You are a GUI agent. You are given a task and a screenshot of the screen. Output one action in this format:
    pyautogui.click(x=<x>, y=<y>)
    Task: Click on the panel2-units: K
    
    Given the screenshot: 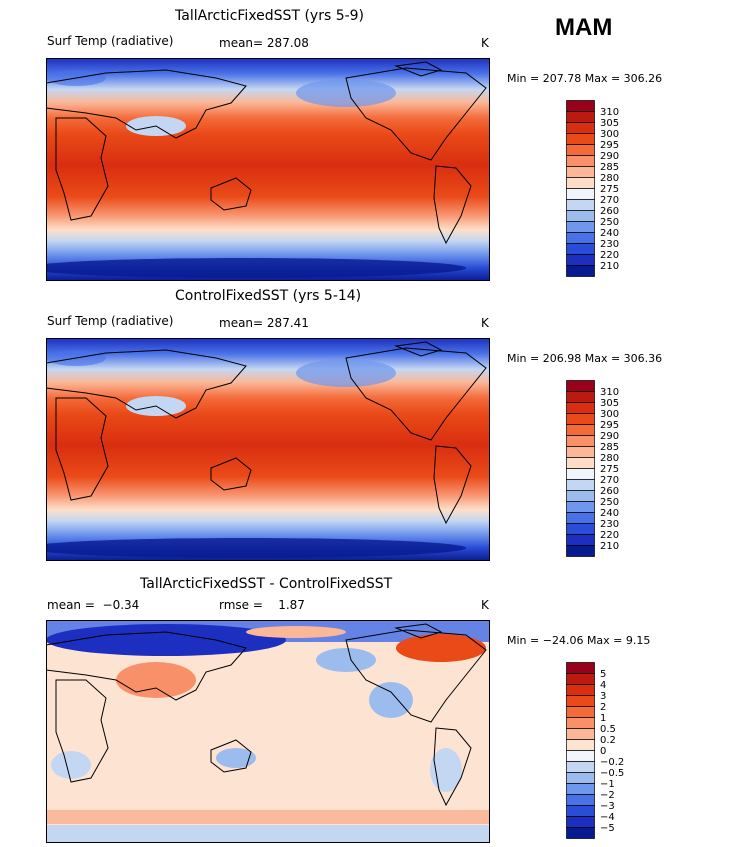 What is the action you would take?
    pyautogui.click(x=485, y=323)
    